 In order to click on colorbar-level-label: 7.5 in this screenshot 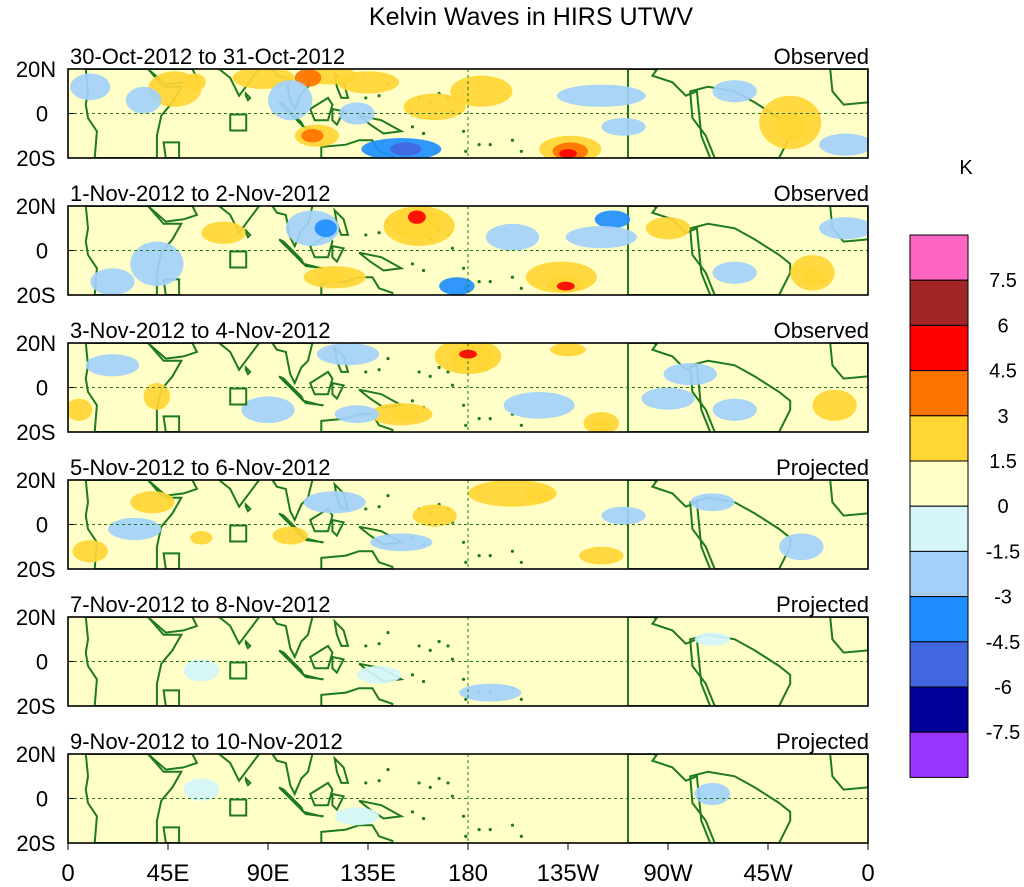, I will do `click(1003, 281)`.